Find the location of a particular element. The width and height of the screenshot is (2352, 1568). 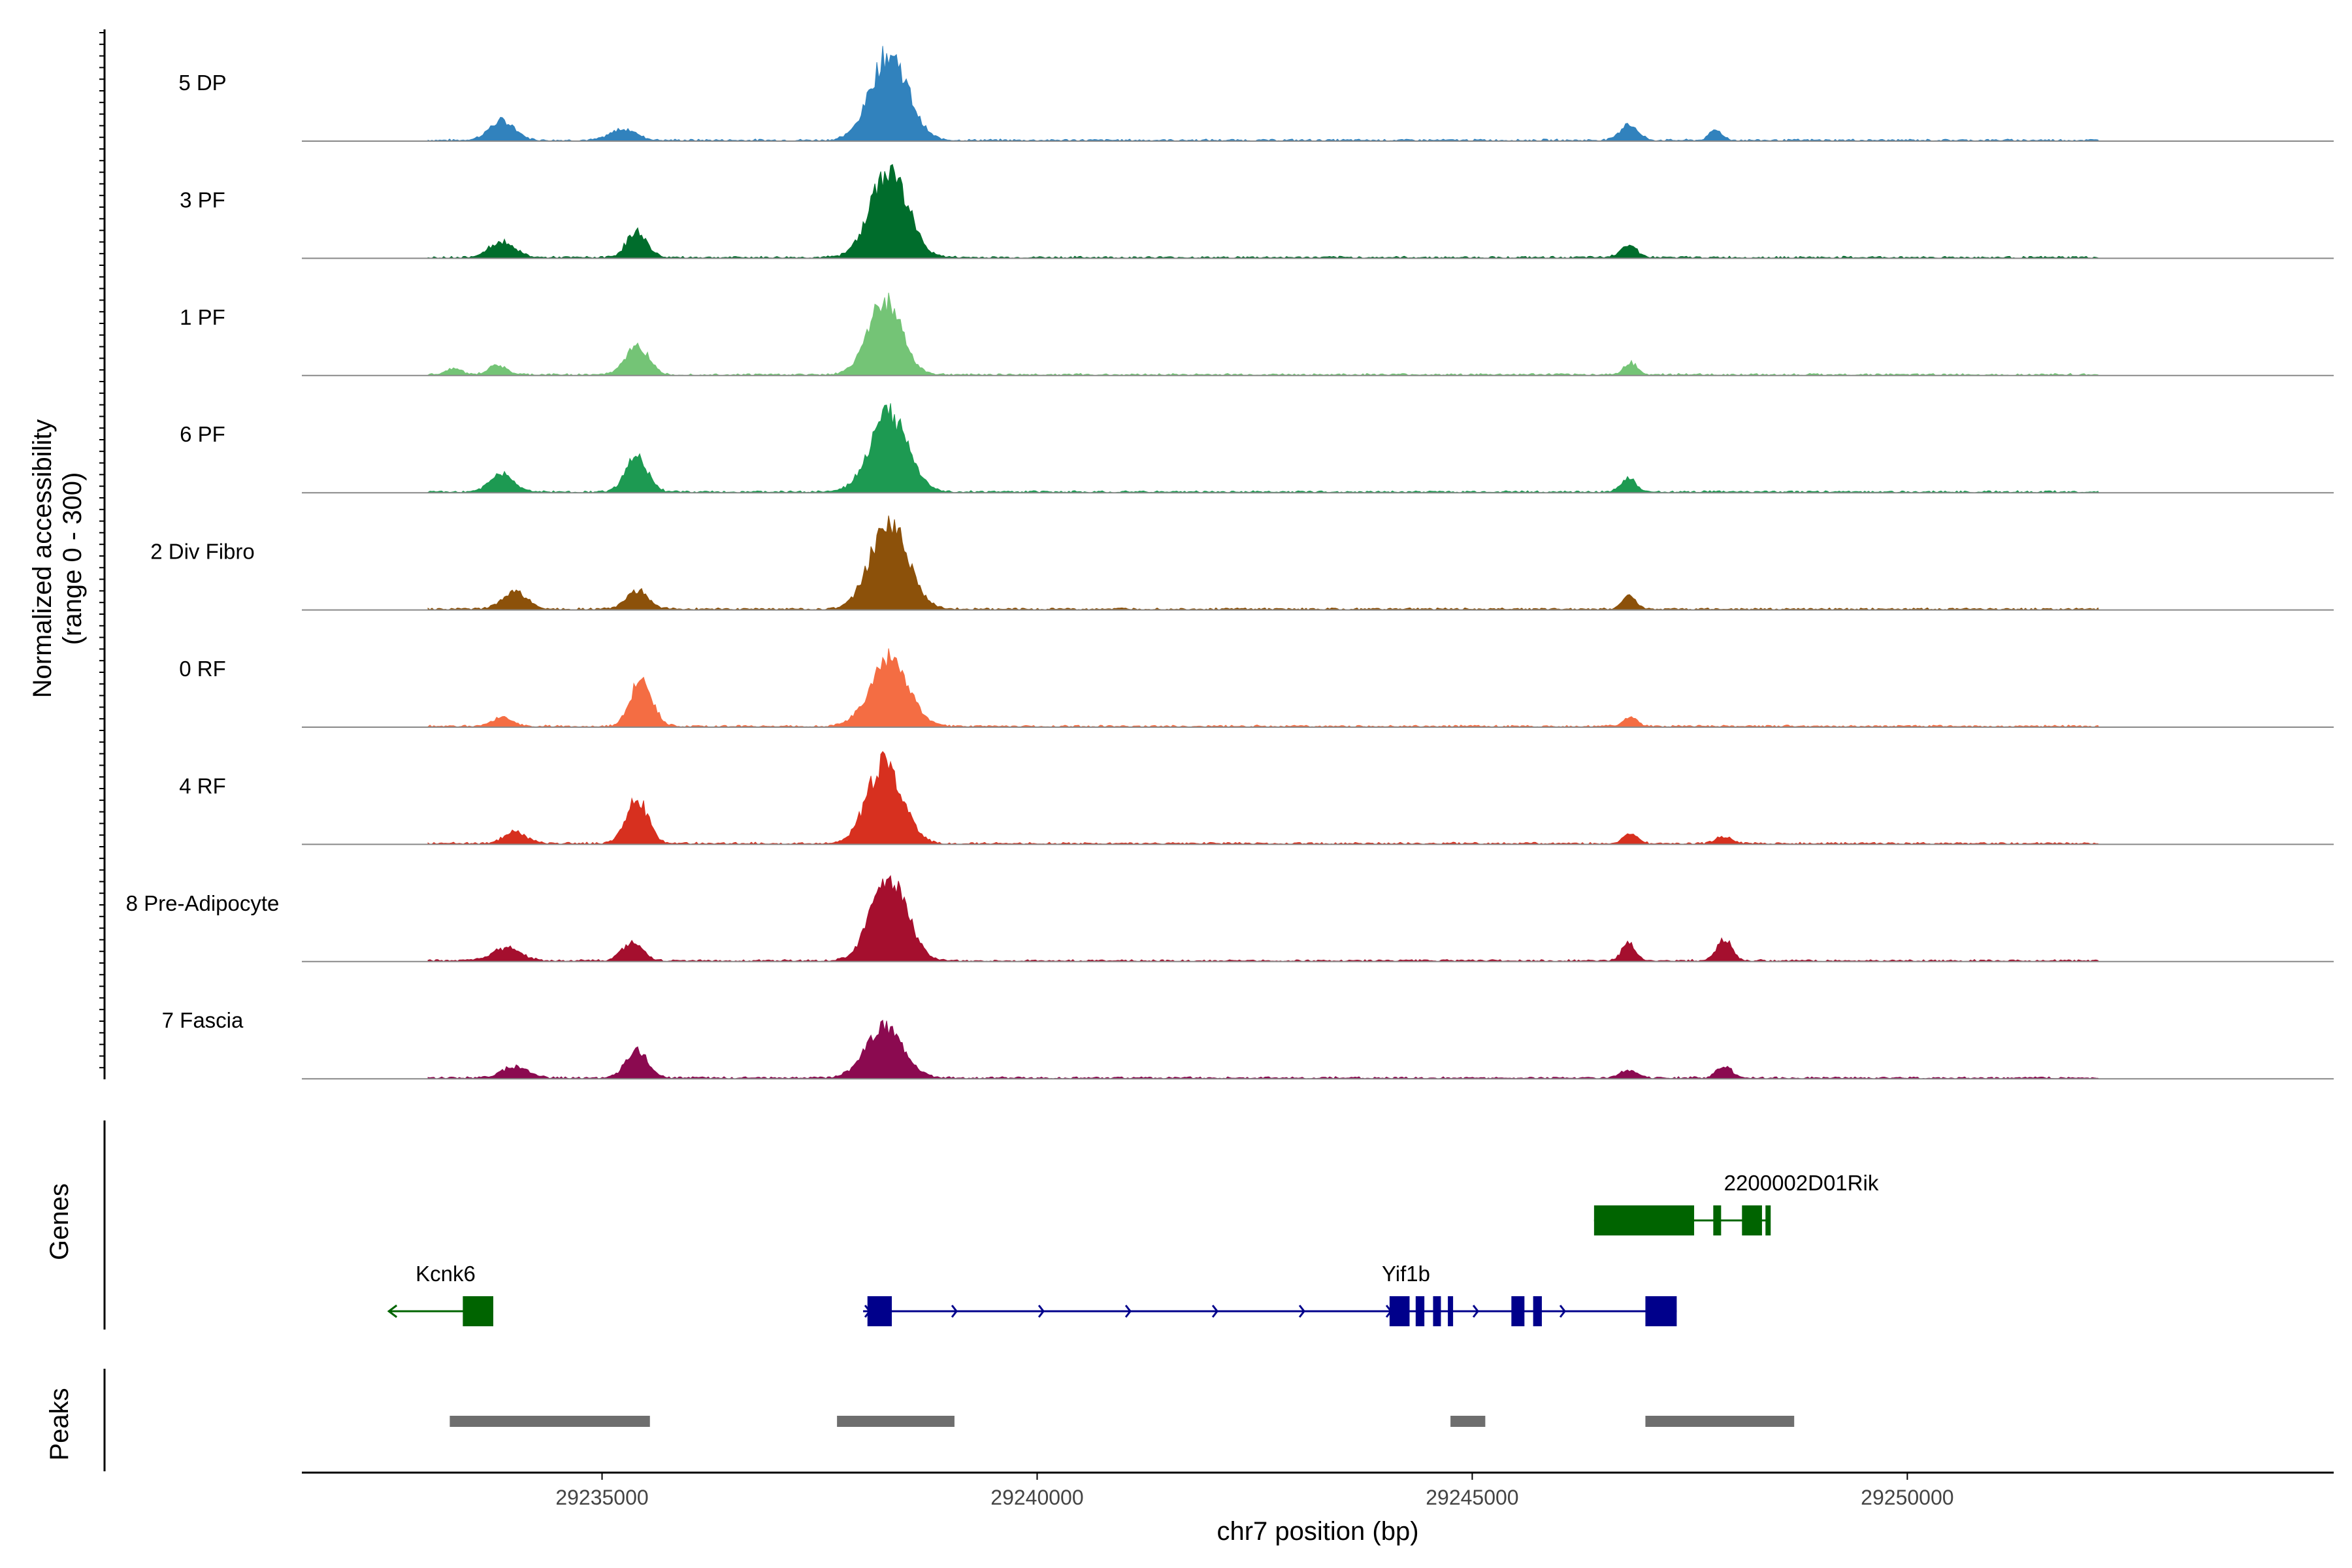

track-4-rf: 4 RF is located at coordinates (1256, 798).